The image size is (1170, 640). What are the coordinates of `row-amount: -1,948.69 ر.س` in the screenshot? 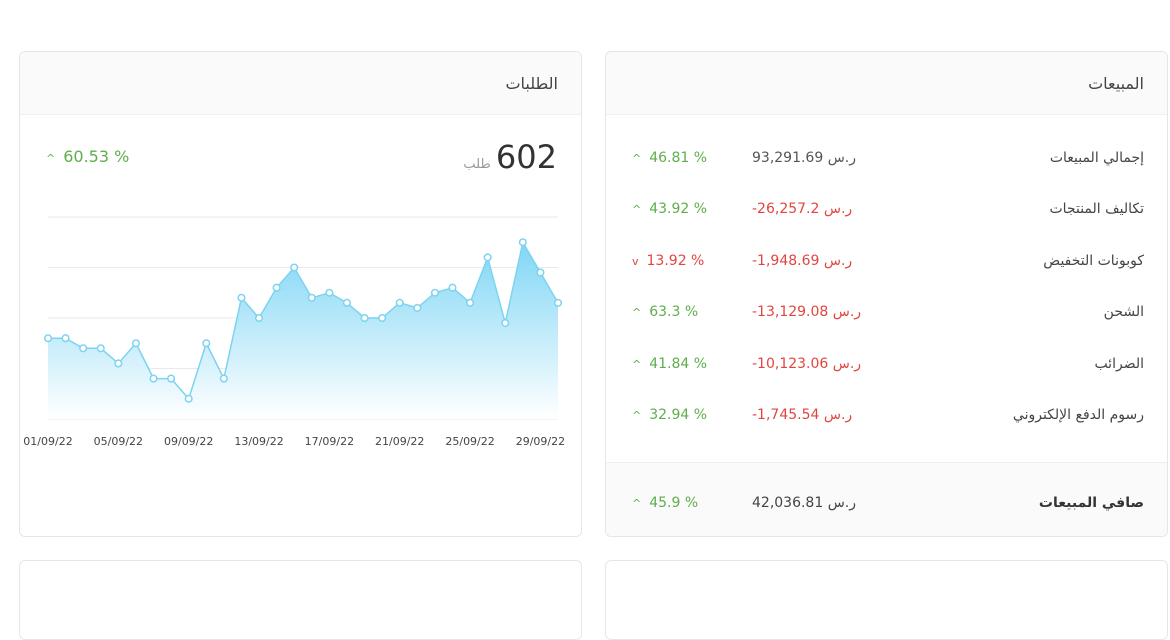 It's located at (802, 260).